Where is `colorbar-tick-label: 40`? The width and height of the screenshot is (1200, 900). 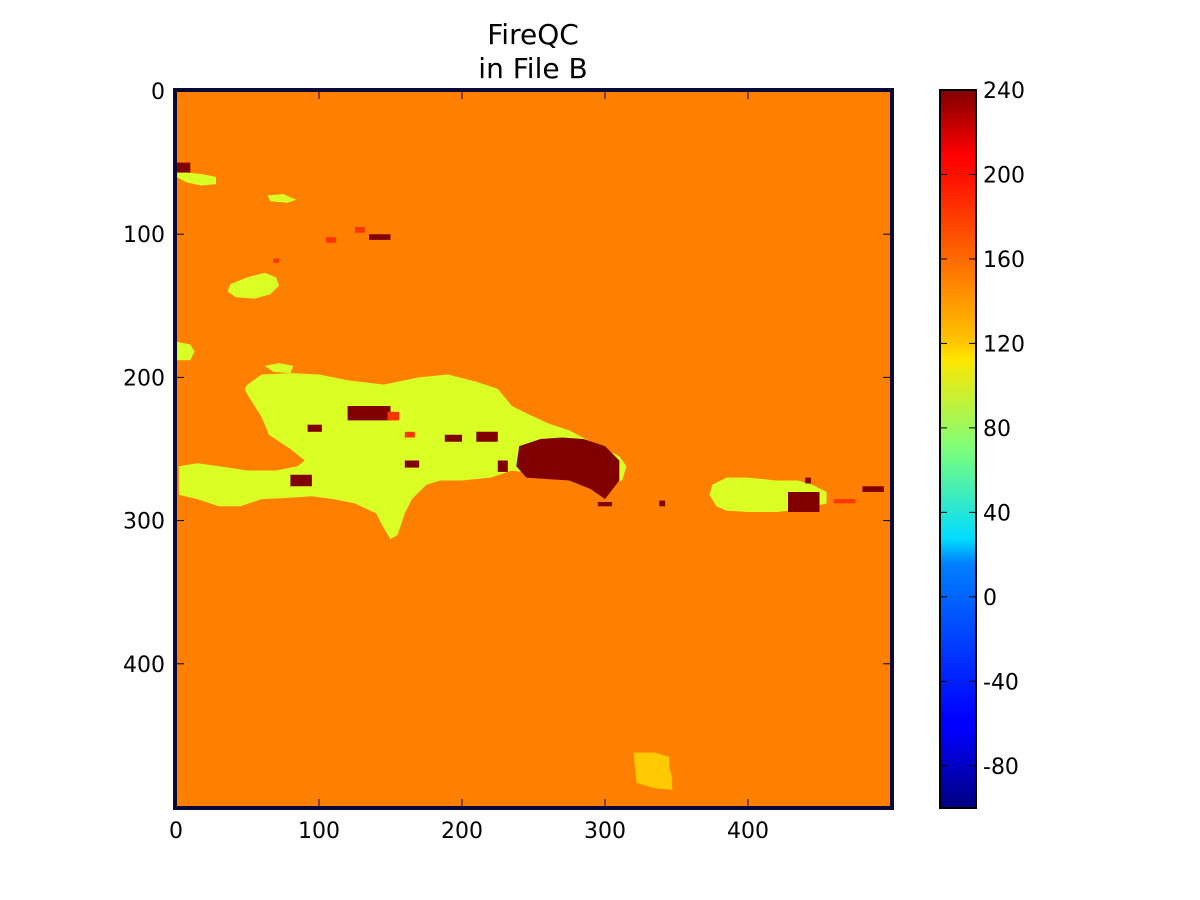
colorbar-tick-label: 40 is located at coordinates (997, 513).